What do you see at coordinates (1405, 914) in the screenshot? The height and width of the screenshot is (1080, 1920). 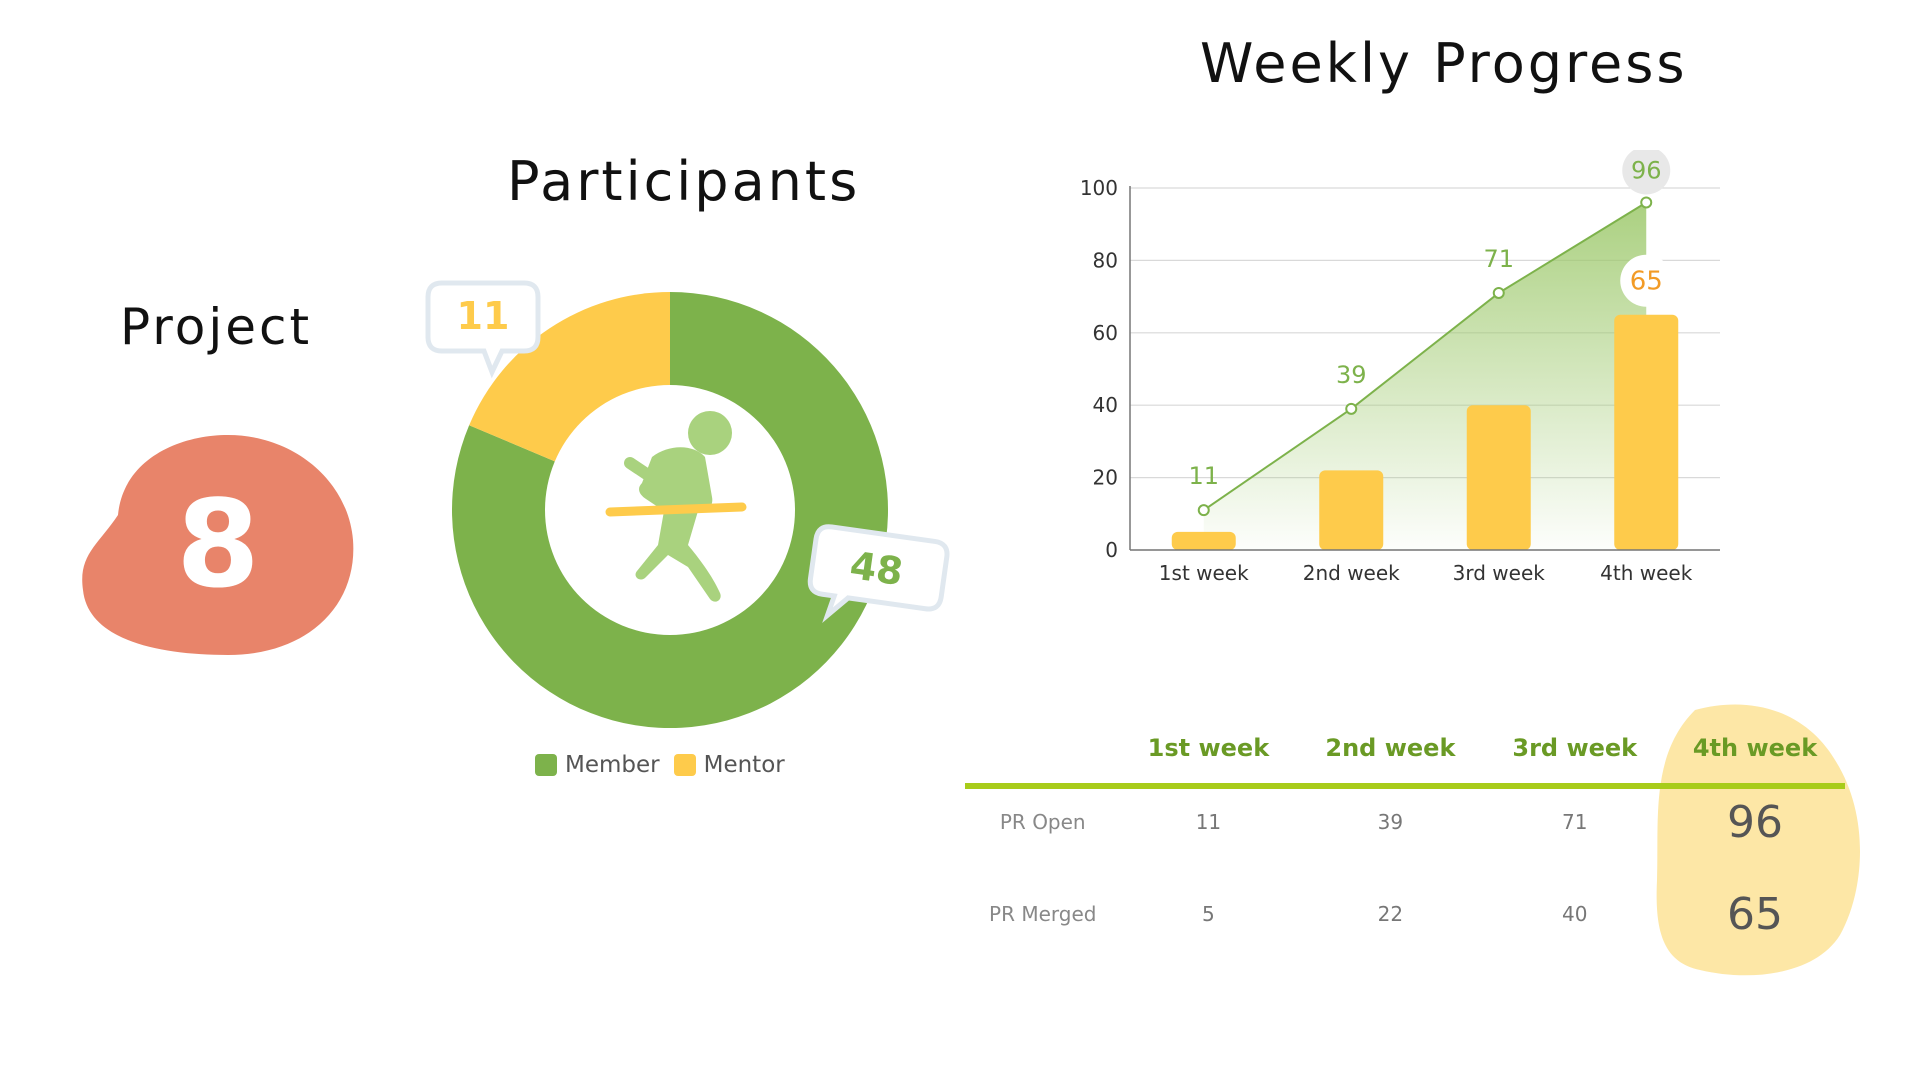 I see `table-row: PR Merged 5 22 40 65` at bounding box center [1405, 914].